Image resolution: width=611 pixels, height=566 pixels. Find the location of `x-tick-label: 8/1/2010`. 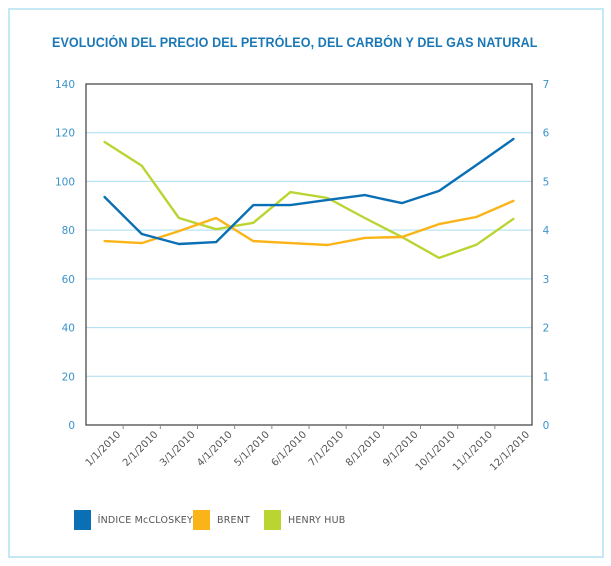

x-tick-label: 8/1/2010 is located at coordinates (364, 449).